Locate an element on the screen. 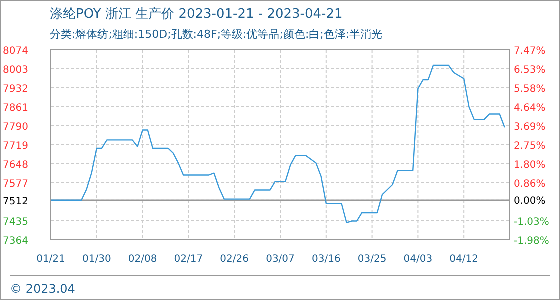 This screenshot has width=560, height=300. y2-tick-label: -1.98% is located at coordinates (532, 241).